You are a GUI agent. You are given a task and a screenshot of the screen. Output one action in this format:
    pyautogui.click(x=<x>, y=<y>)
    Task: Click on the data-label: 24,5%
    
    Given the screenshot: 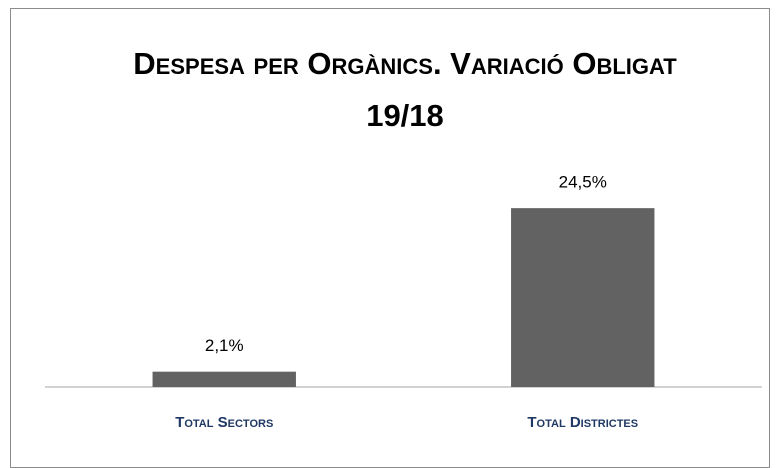 What is the action you would take?
    pyautogui.click(x=583, y=182)
    